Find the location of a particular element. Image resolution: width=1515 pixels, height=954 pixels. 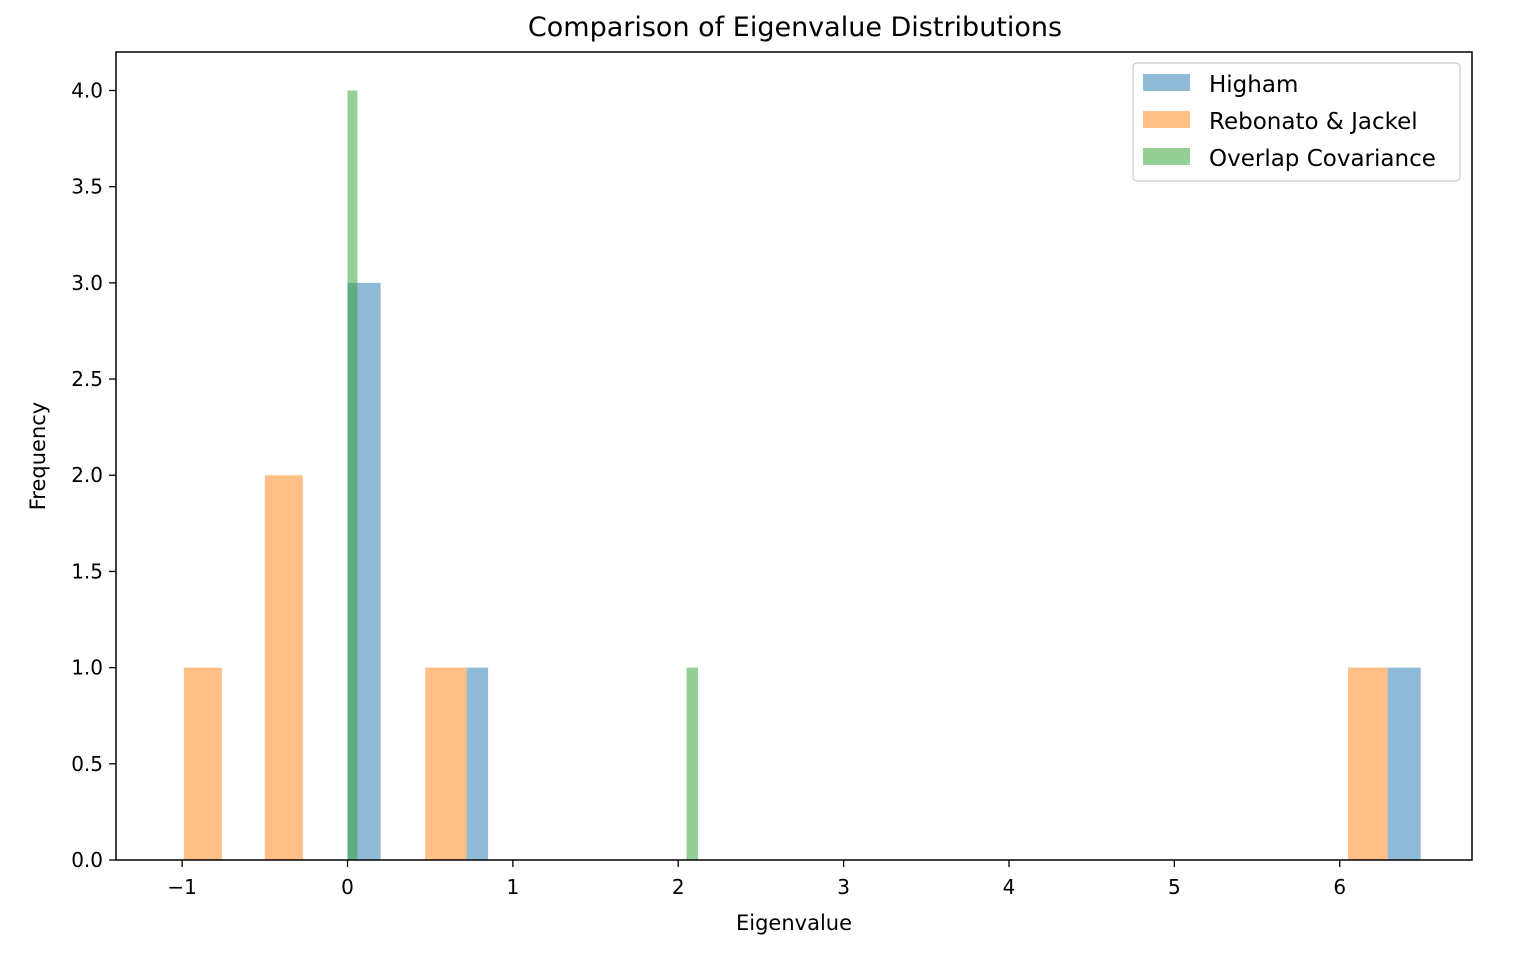

legend-box is located at coordinates (1296, 122).